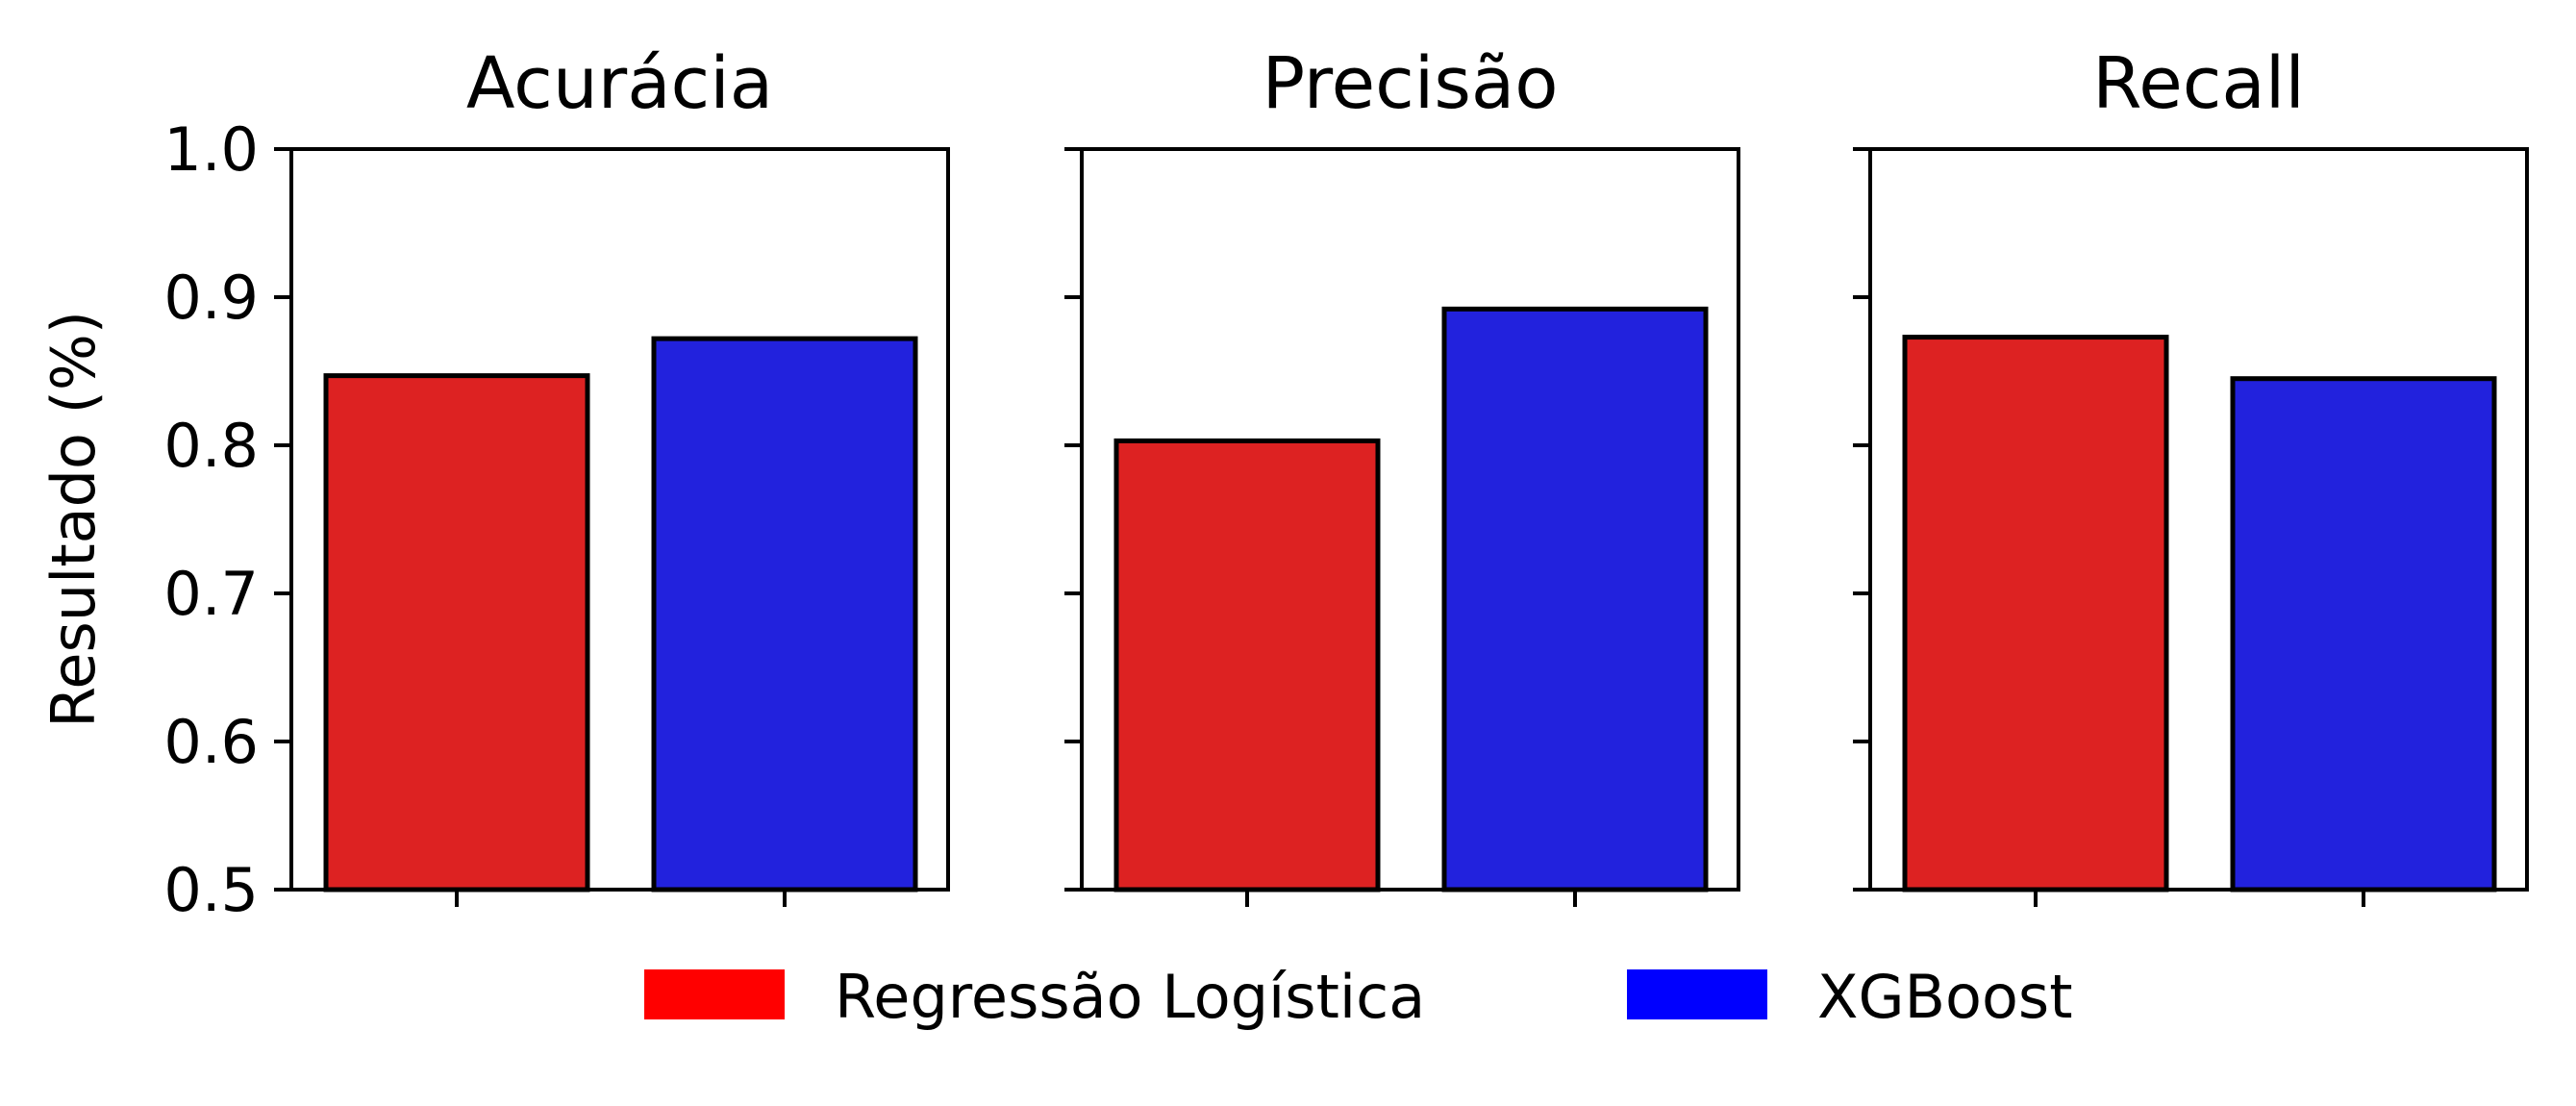 The width and height of the screenshot is (2576, 1106). I want to click on legend-label-1: XGBoost, so click(1945, 997).